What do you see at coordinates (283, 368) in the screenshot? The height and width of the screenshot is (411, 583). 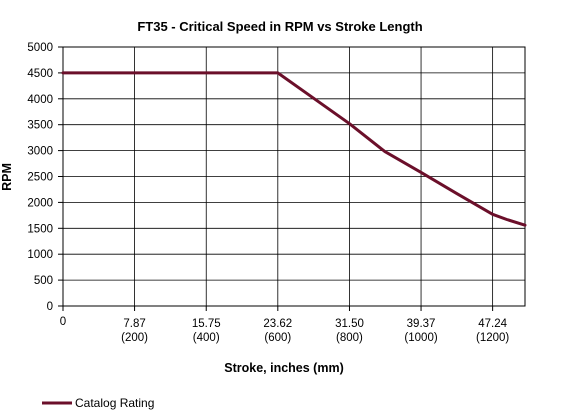 I see `x-axis-label: Stroke, inches (mm)` at bounding box center [283, 368].